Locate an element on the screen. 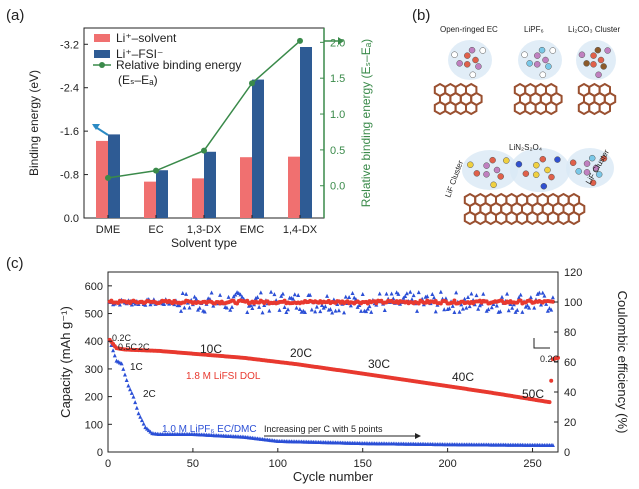 Image resolution: width=639 pixels, height=489 pixels. series-label-lipf6: 1.0 M LiPF₆ EC/DMC is located at coordinates (209, 429).